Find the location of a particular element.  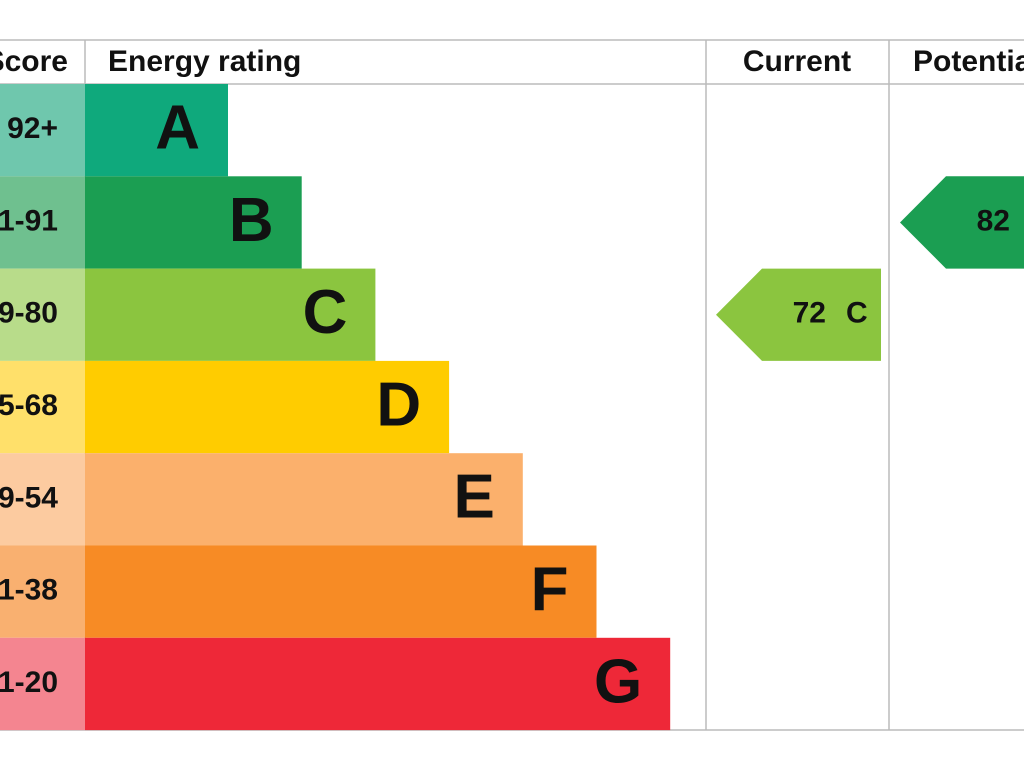

current-arrow is located at coordinates (798, 314).